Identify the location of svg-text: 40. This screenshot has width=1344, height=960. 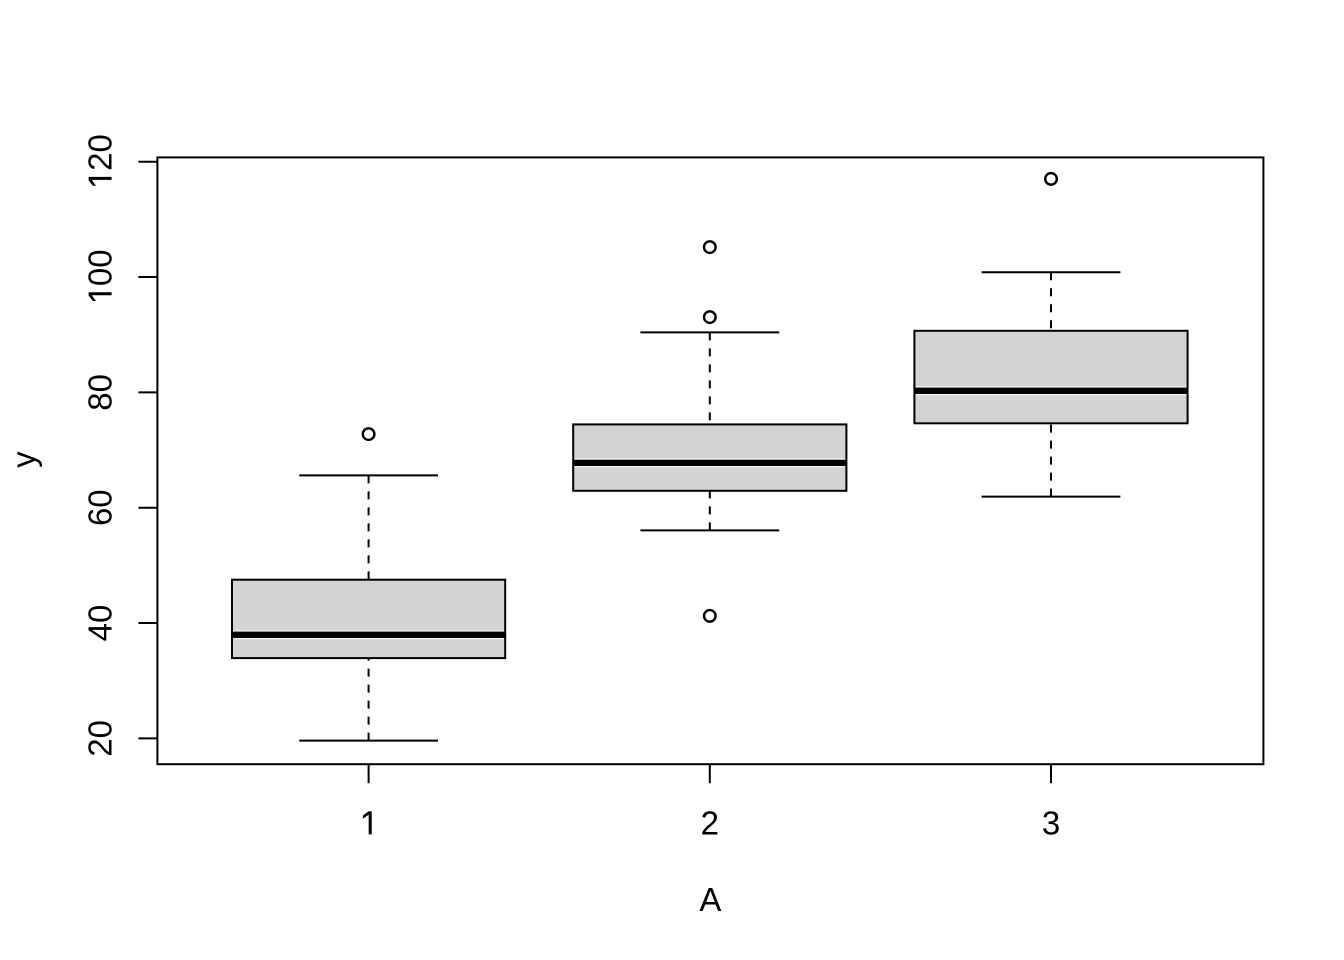
(100, 623).